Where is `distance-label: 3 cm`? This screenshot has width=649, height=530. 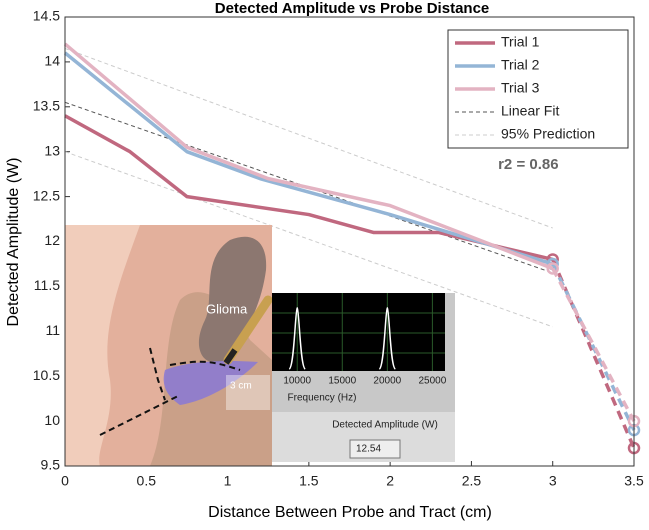
distance-label: 3 cm is located at coordinates (241, 386).